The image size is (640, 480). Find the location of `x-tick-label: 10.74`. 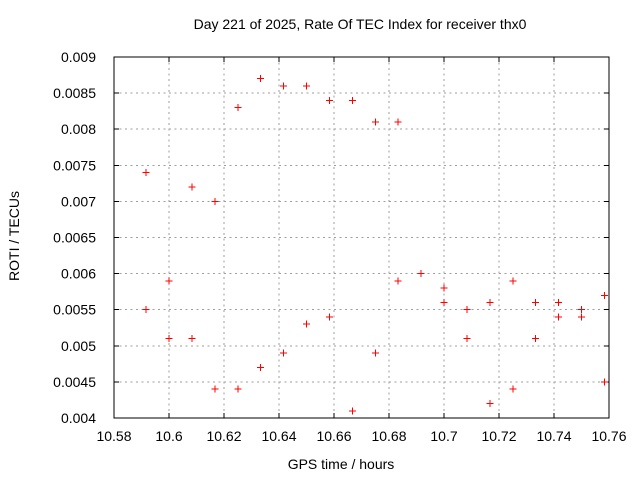

x-tick-label: 10.74 is located at coordinates (553, 436).